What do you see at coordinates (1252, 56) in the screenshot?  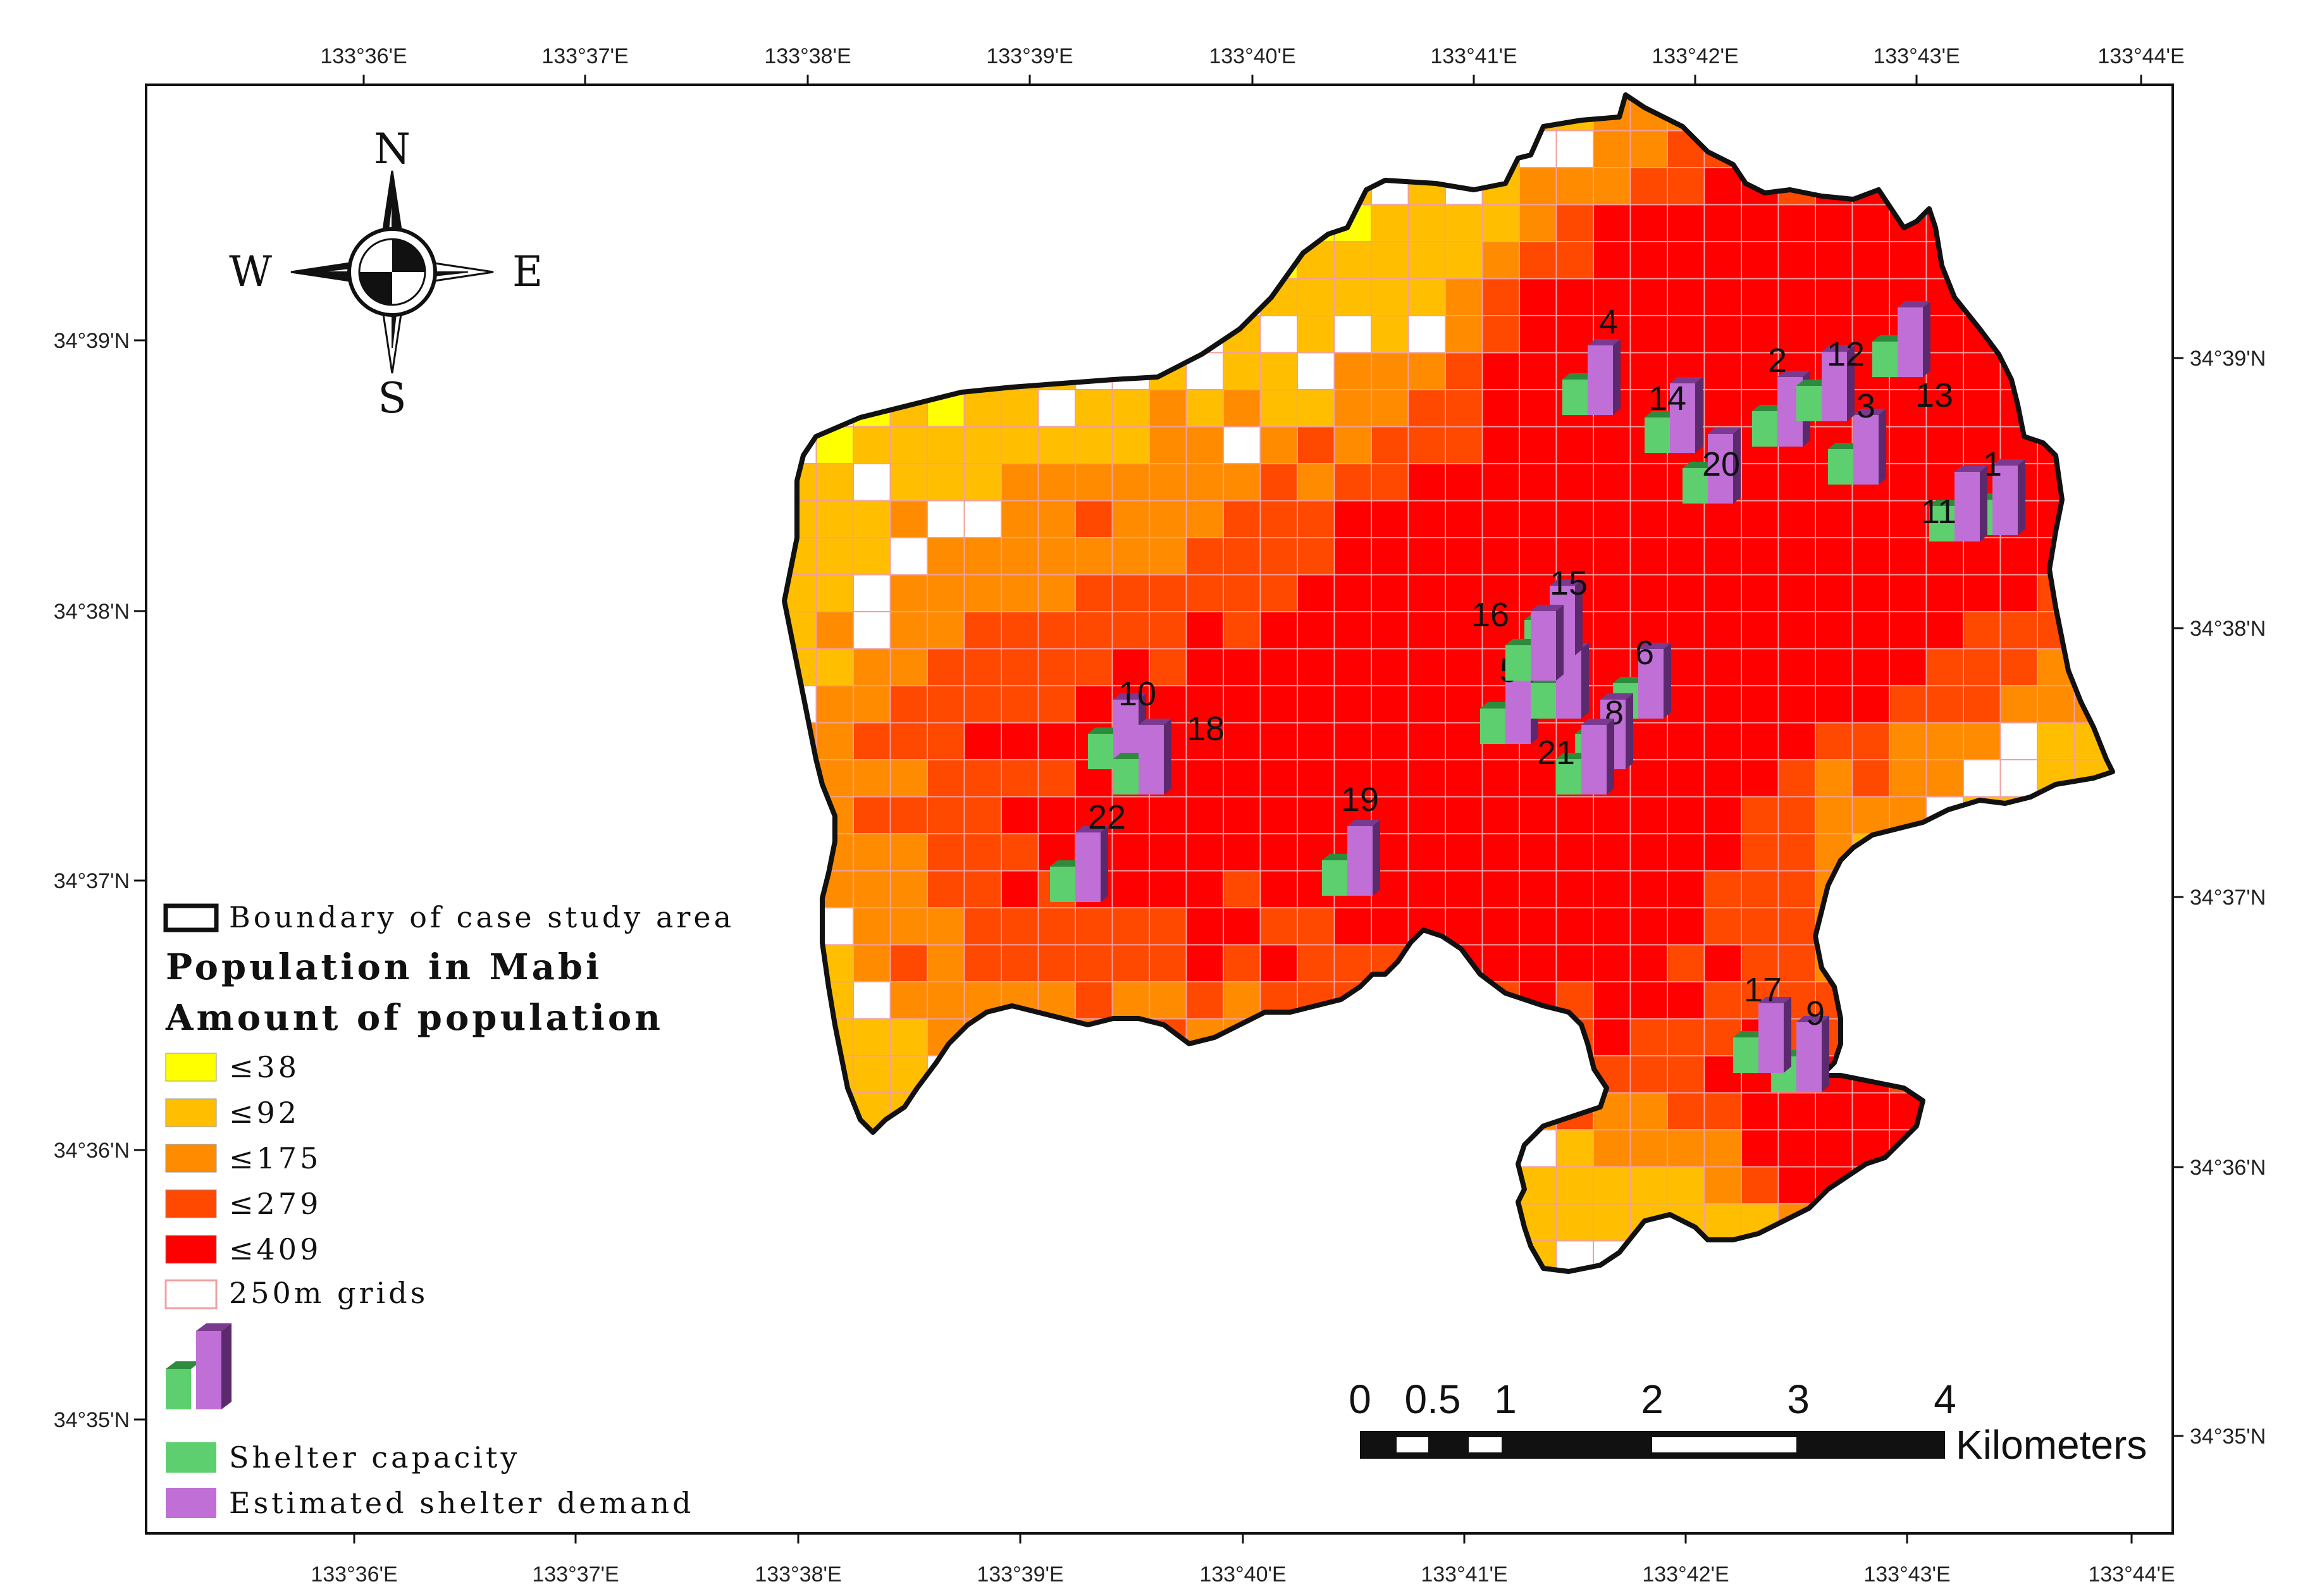 I see `longitude-tick-label: 133°40'E` at bounding box center [1252, 56].